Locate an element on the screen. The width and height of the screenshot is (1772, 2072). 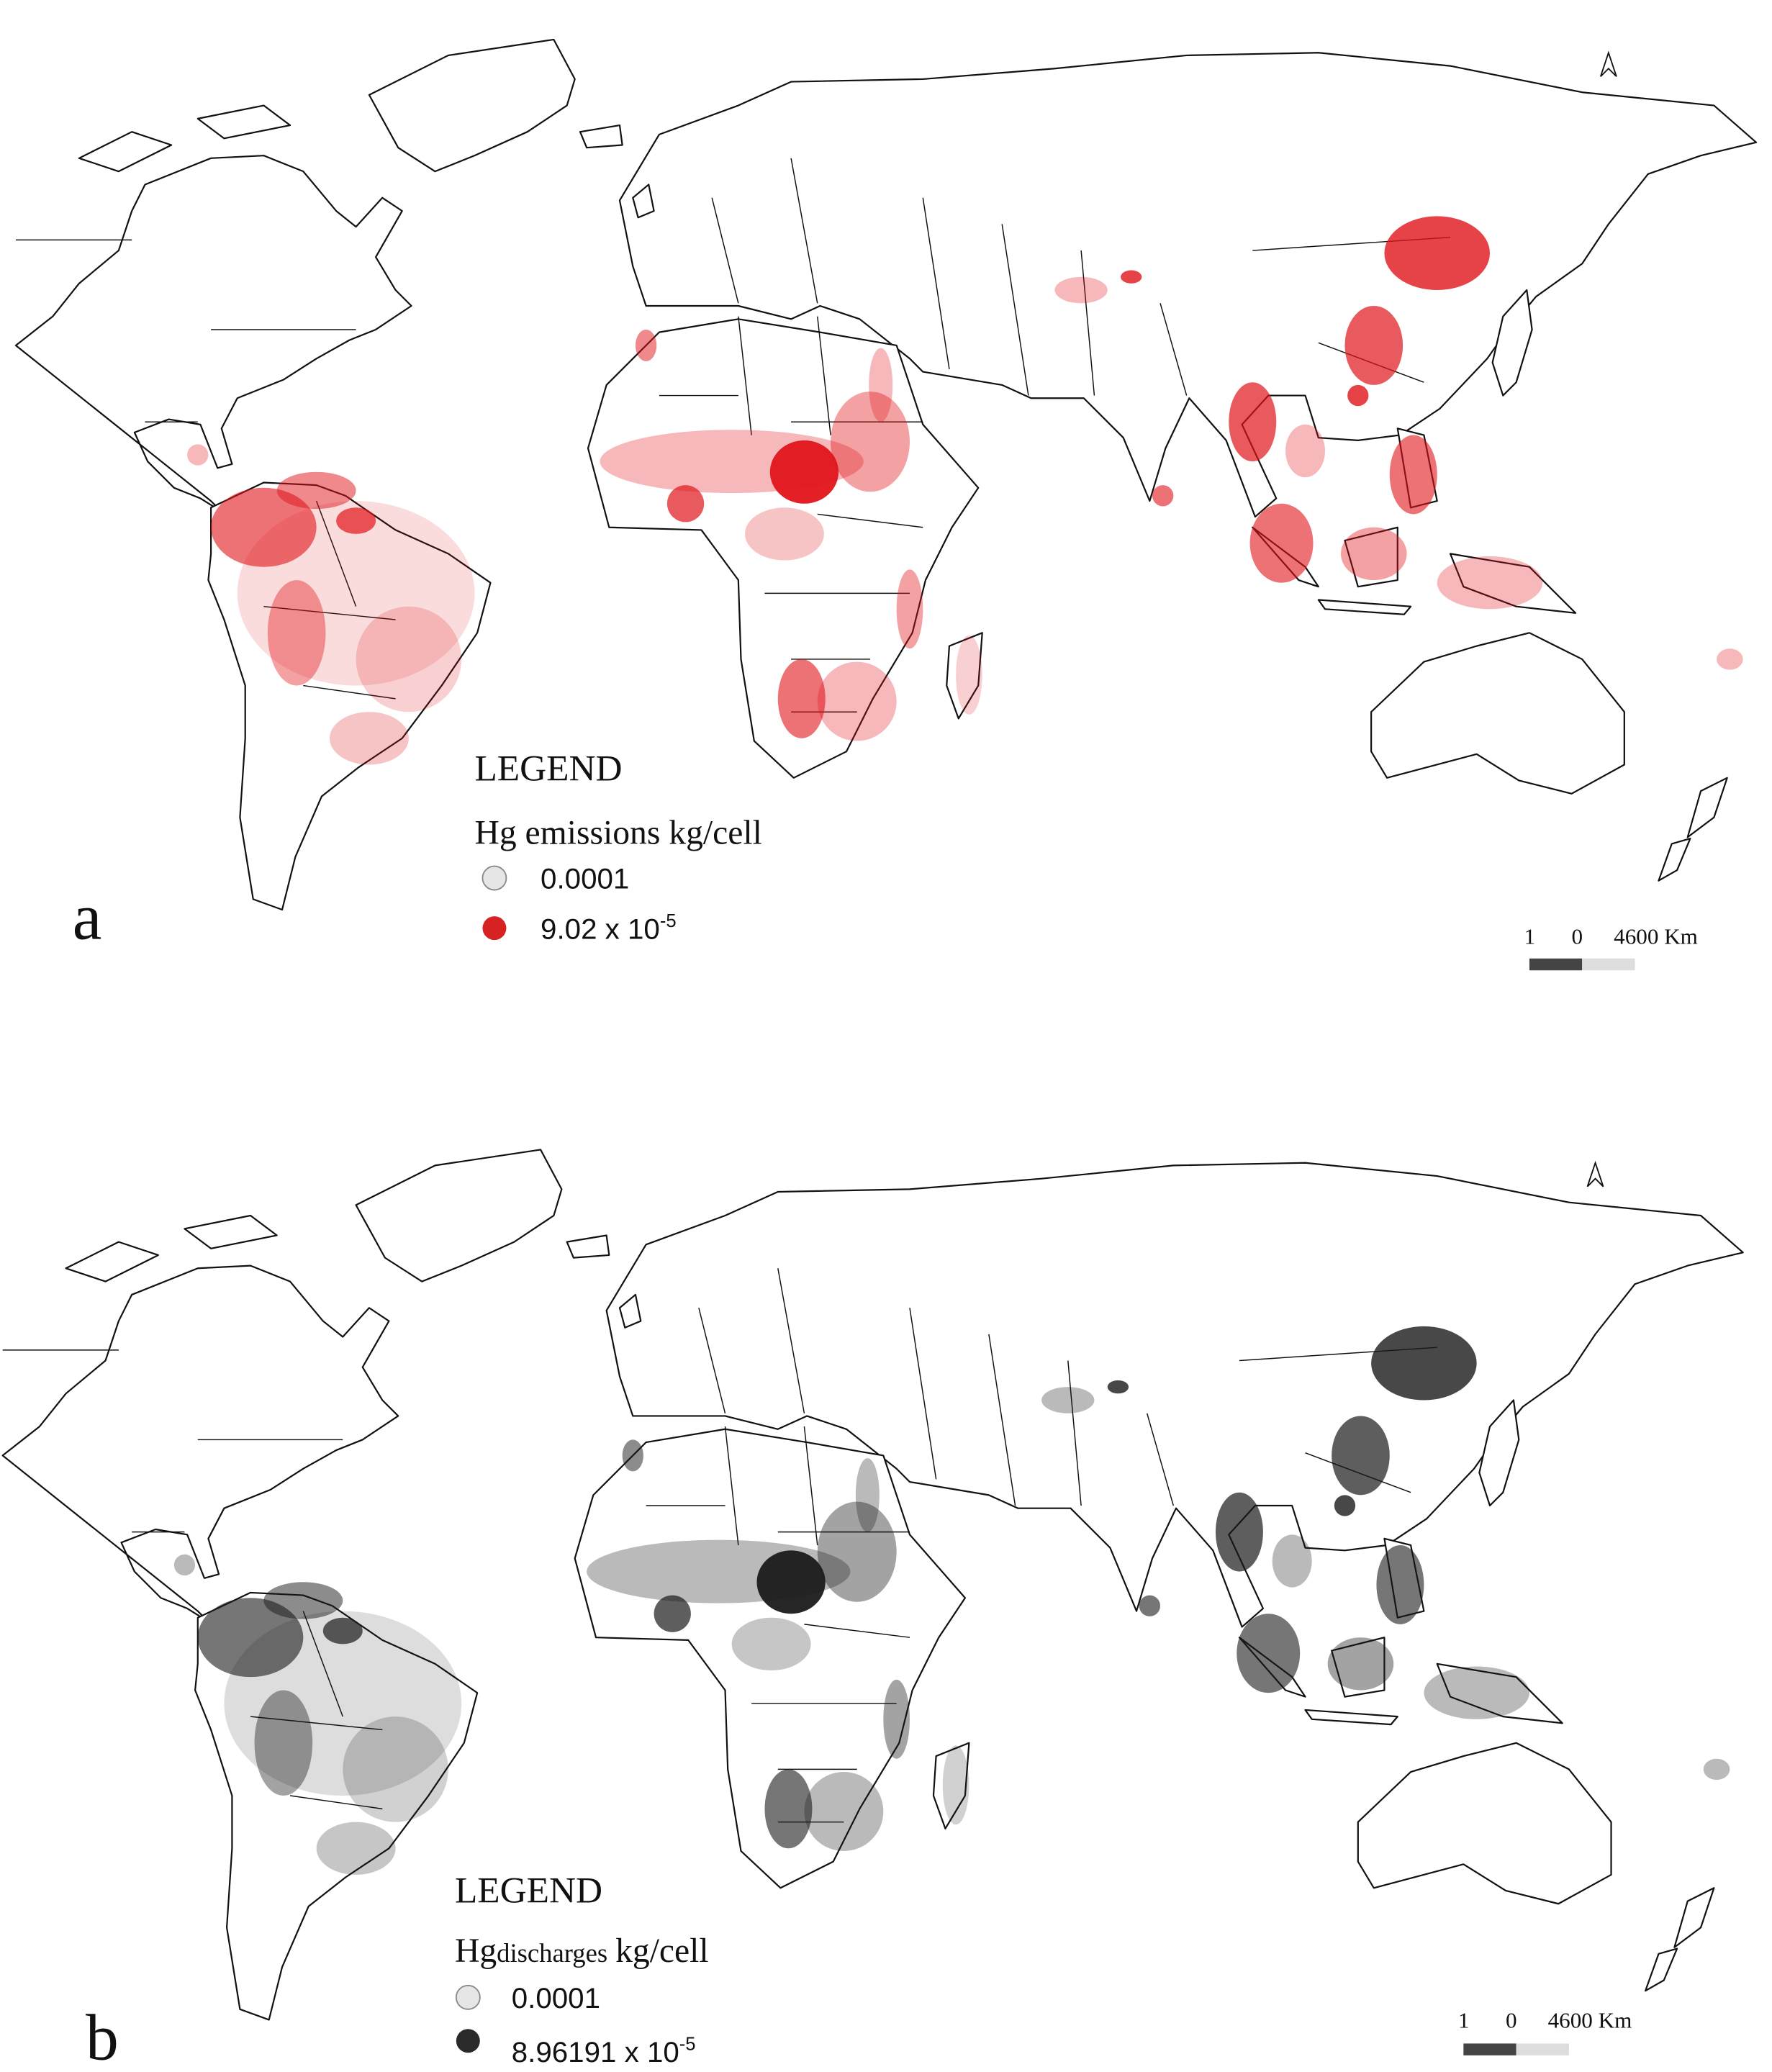
legend-item-text: 8.96191 x 10 is located at coordinates (595, 2052).